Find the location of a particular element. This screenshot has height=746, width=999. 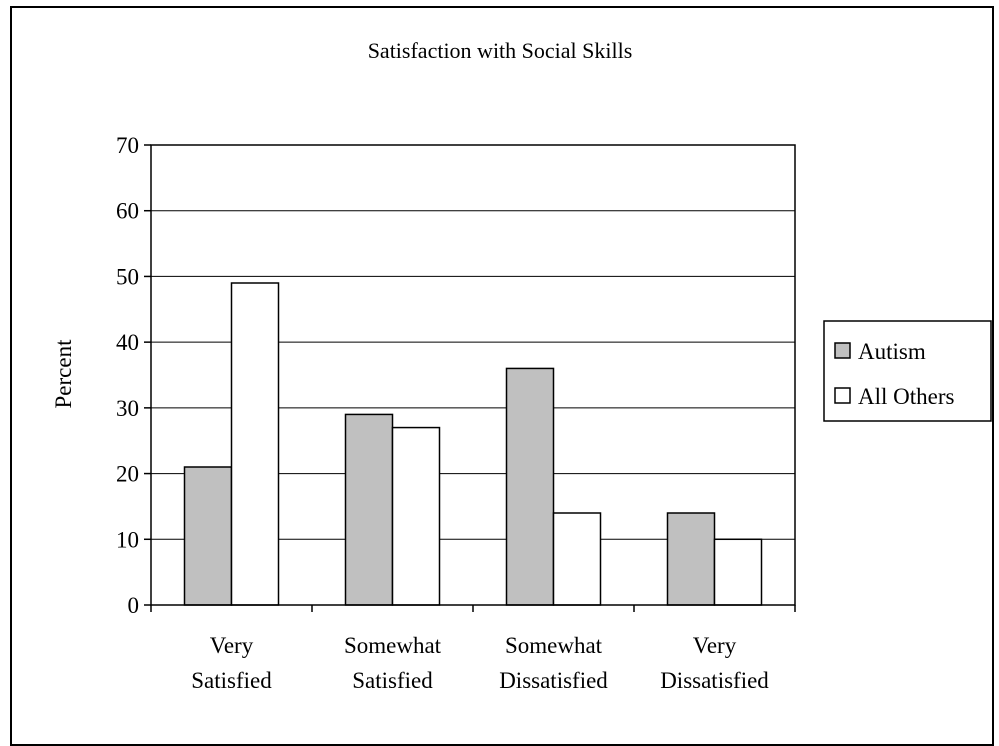

y-tick-label: 70 is located at coordinates (127, 145).